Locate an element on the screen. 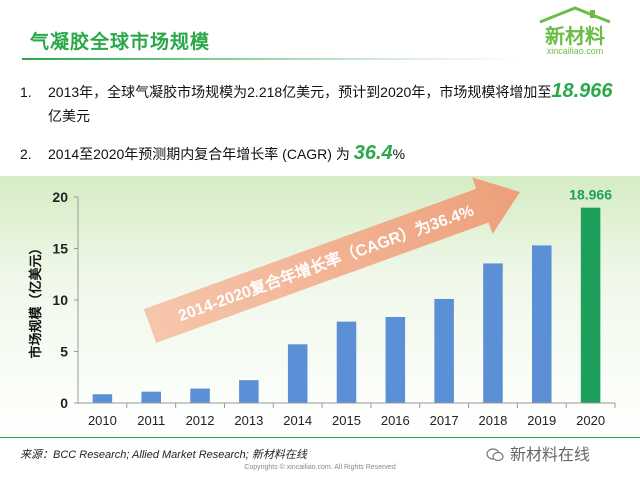 This screenshot has width=640, height=480. page-title: 气凝胶全球市场规模 is located at coordinates (120, 42).